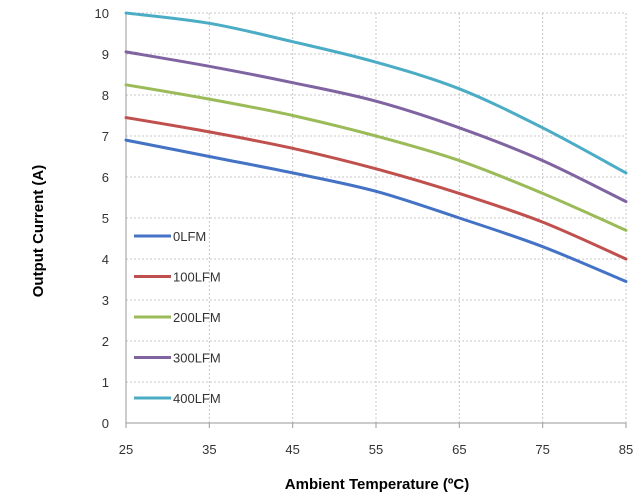 The height and width of the screenshot is (497, 637). What do you see at coordinates (377, 484) in the screenshot?
I see `x-axis-title: Ambient Temperature (ºC)` at bounding box center [377, 484].